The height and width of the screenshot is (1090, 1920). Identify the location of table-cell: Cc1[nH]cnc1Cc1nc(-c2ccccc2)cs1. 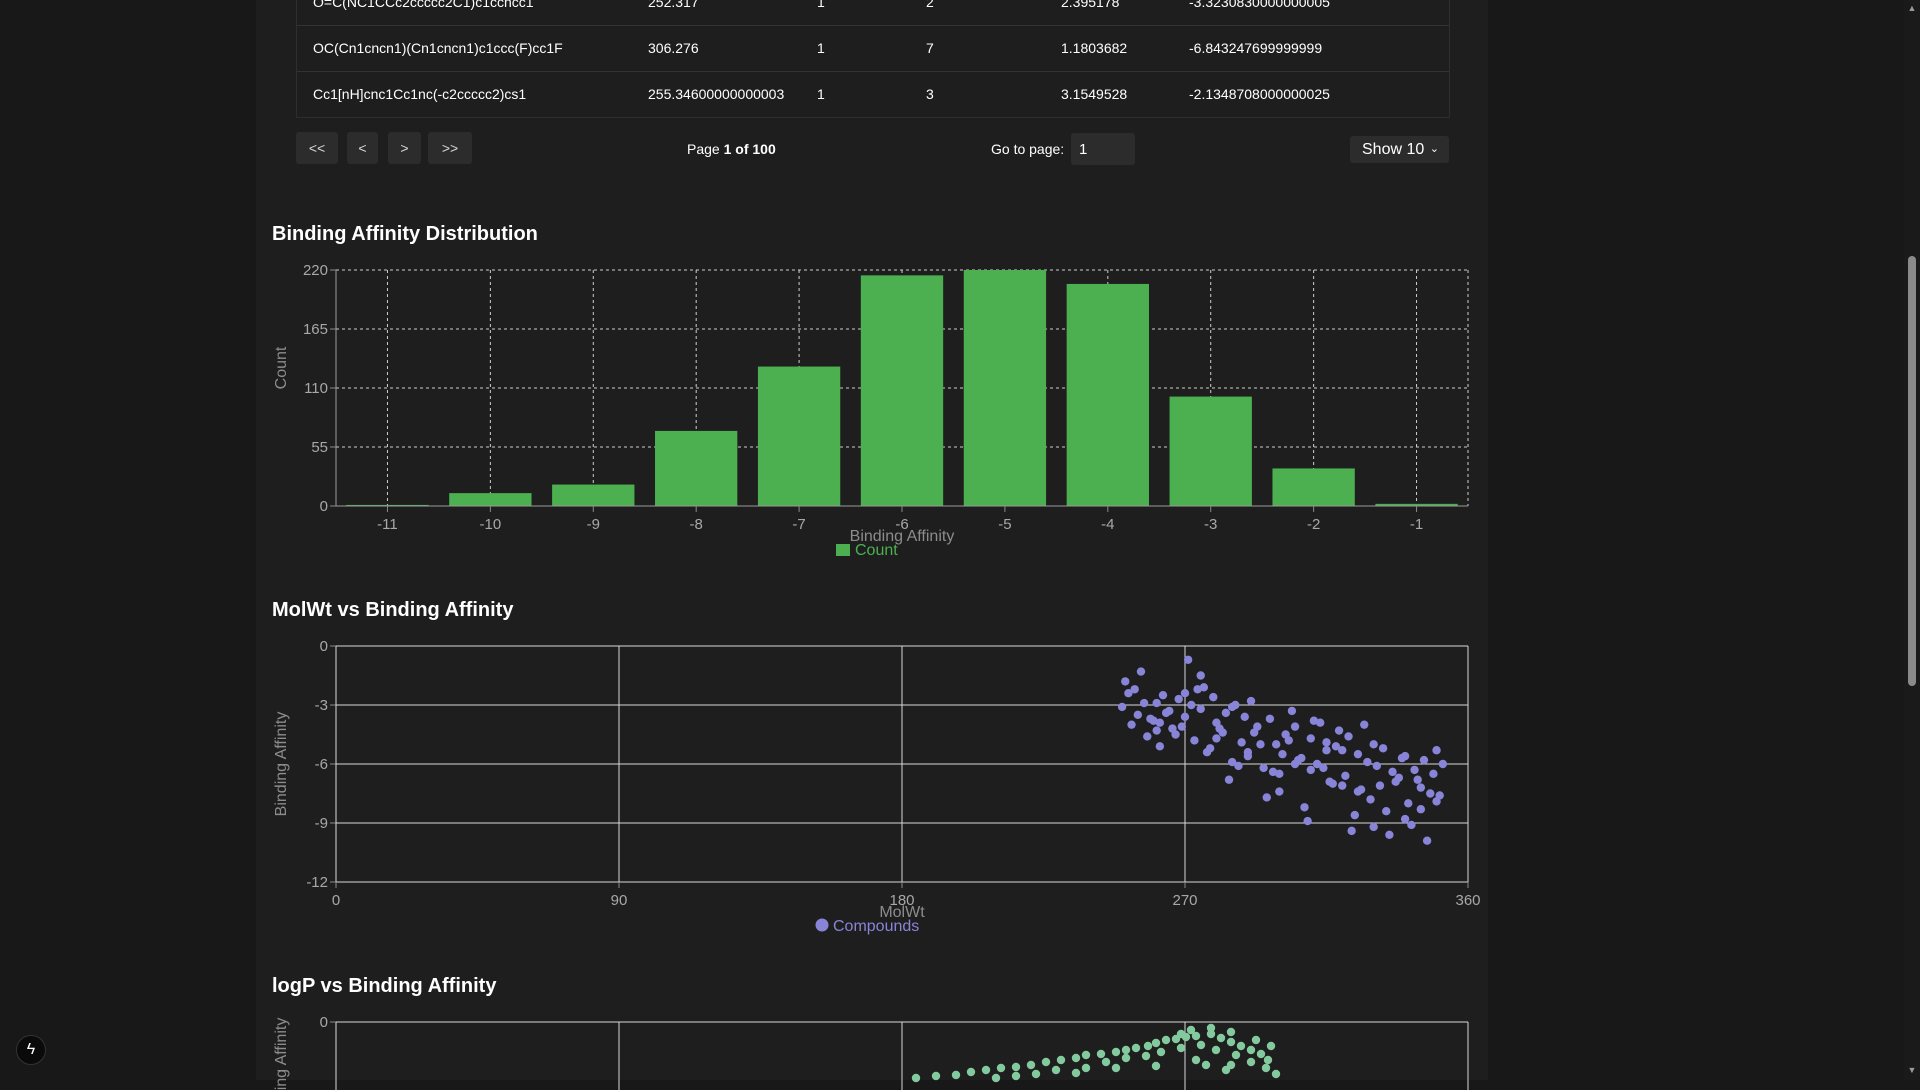
(420, 94).